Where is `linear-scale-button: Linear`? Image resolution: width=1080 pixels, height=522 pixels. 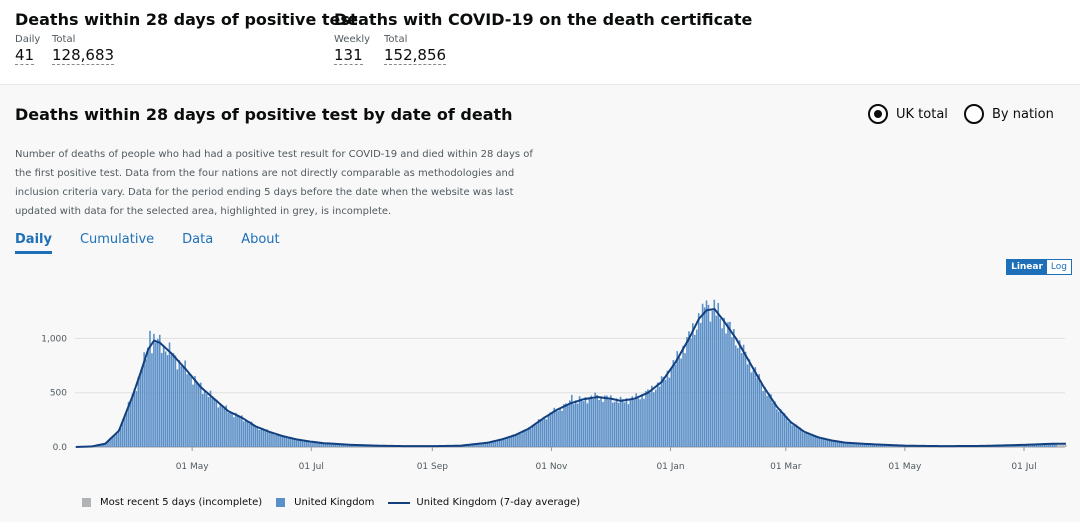 linear-scale-button: Linear is located at coordinates (1027, 267).